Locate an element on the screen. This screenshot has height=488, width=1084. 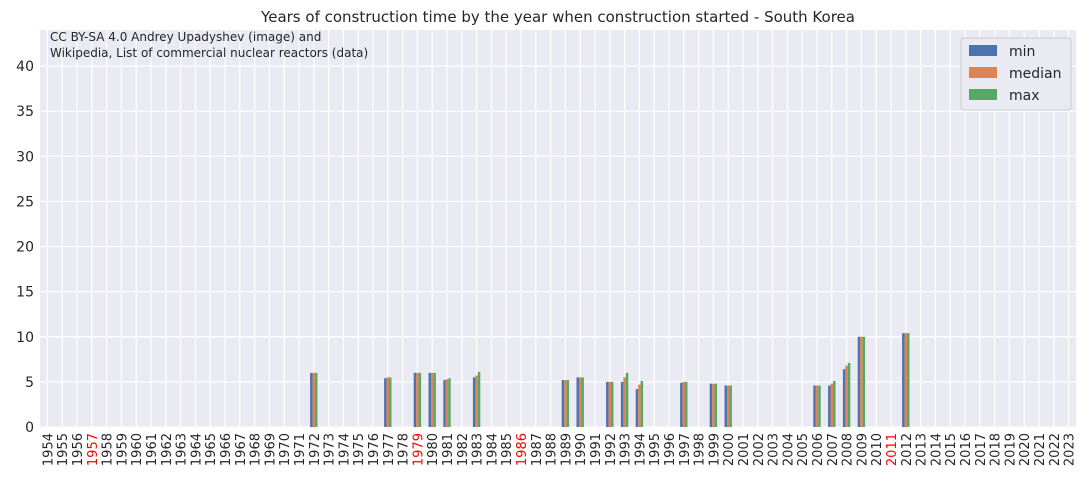
x-tick-label: 1993 is located at coordinates (626, 449).